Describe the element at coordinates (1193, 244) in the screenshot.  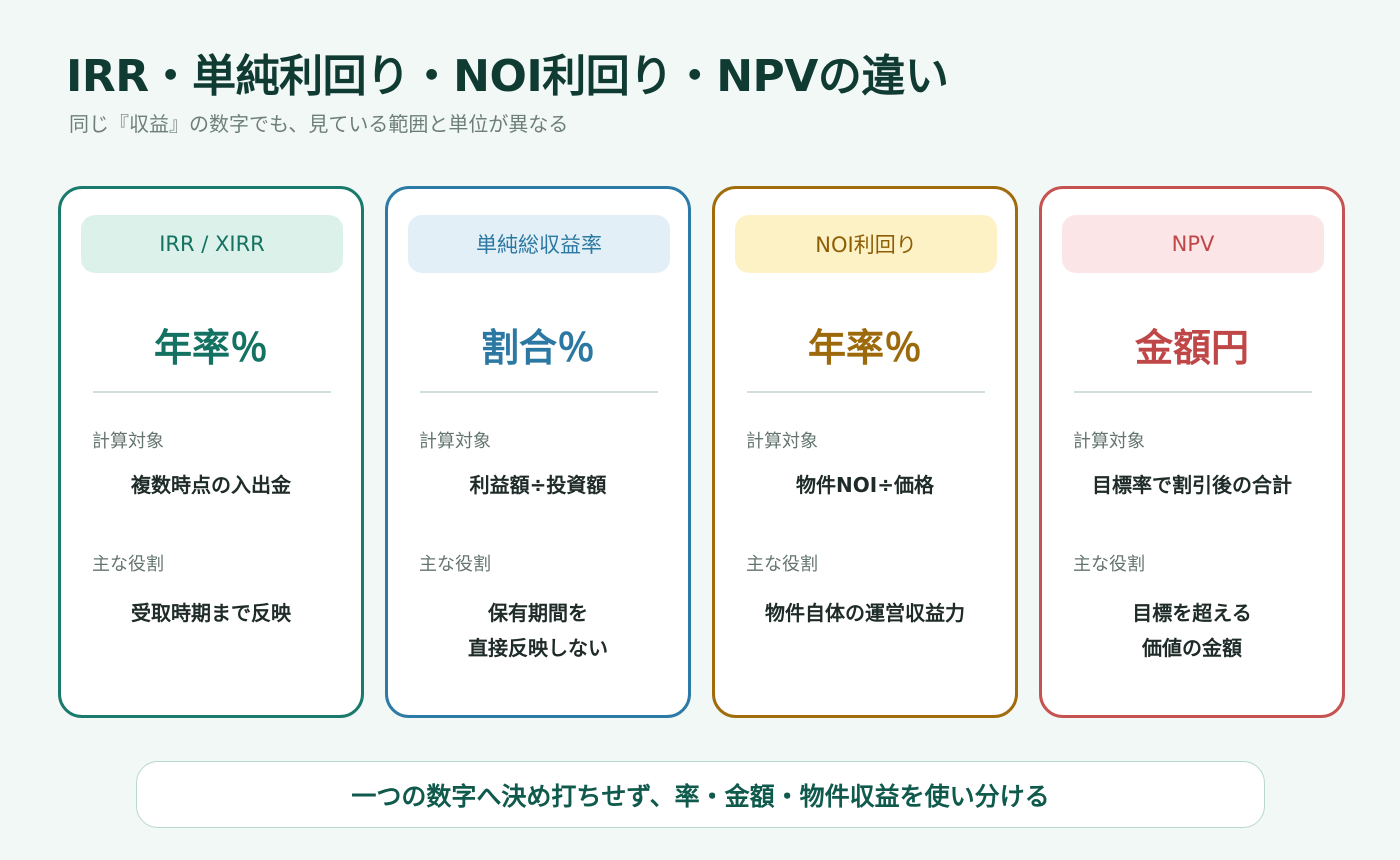
I see `card-label-pill: NPV` at that location.